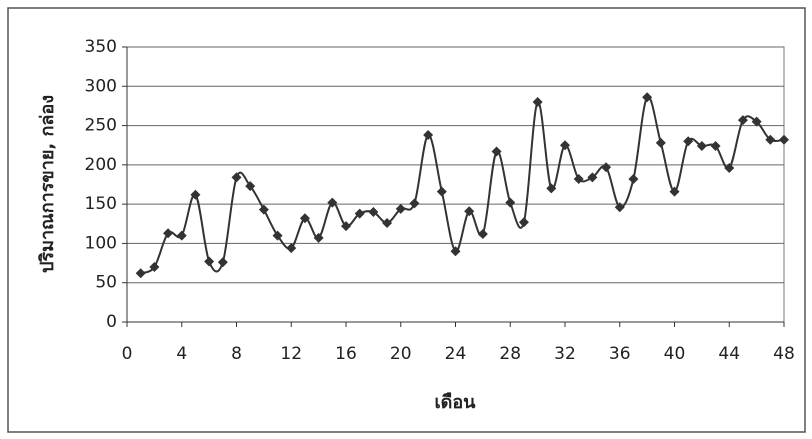  What do you see at coordinates (456, 402) in the screenshot?
I see `x-axis-title: เดือน` at bounding box center [456, 402].